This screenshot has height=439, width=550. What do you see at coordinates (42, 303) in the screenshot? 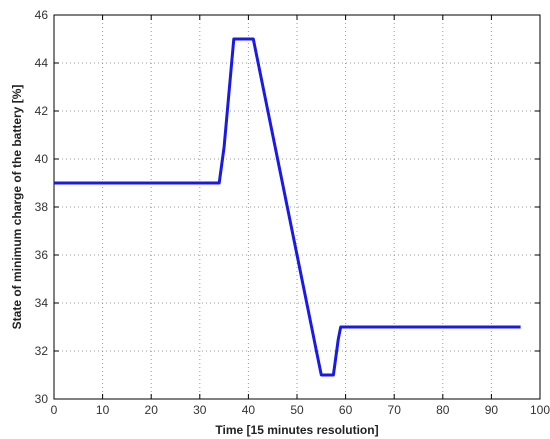
I see `y-tick-label: 34` at bounding box center [42, 303].